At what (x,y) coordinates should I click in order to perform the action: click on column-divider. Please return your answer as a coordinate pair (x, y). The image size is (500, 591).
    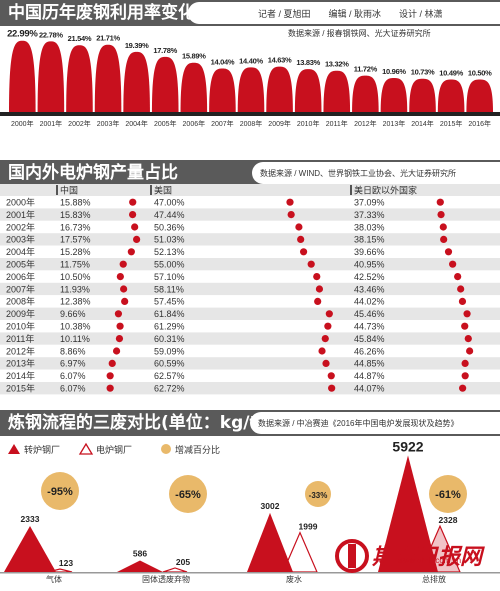
    Looking at the image, I should click on (151, 190).